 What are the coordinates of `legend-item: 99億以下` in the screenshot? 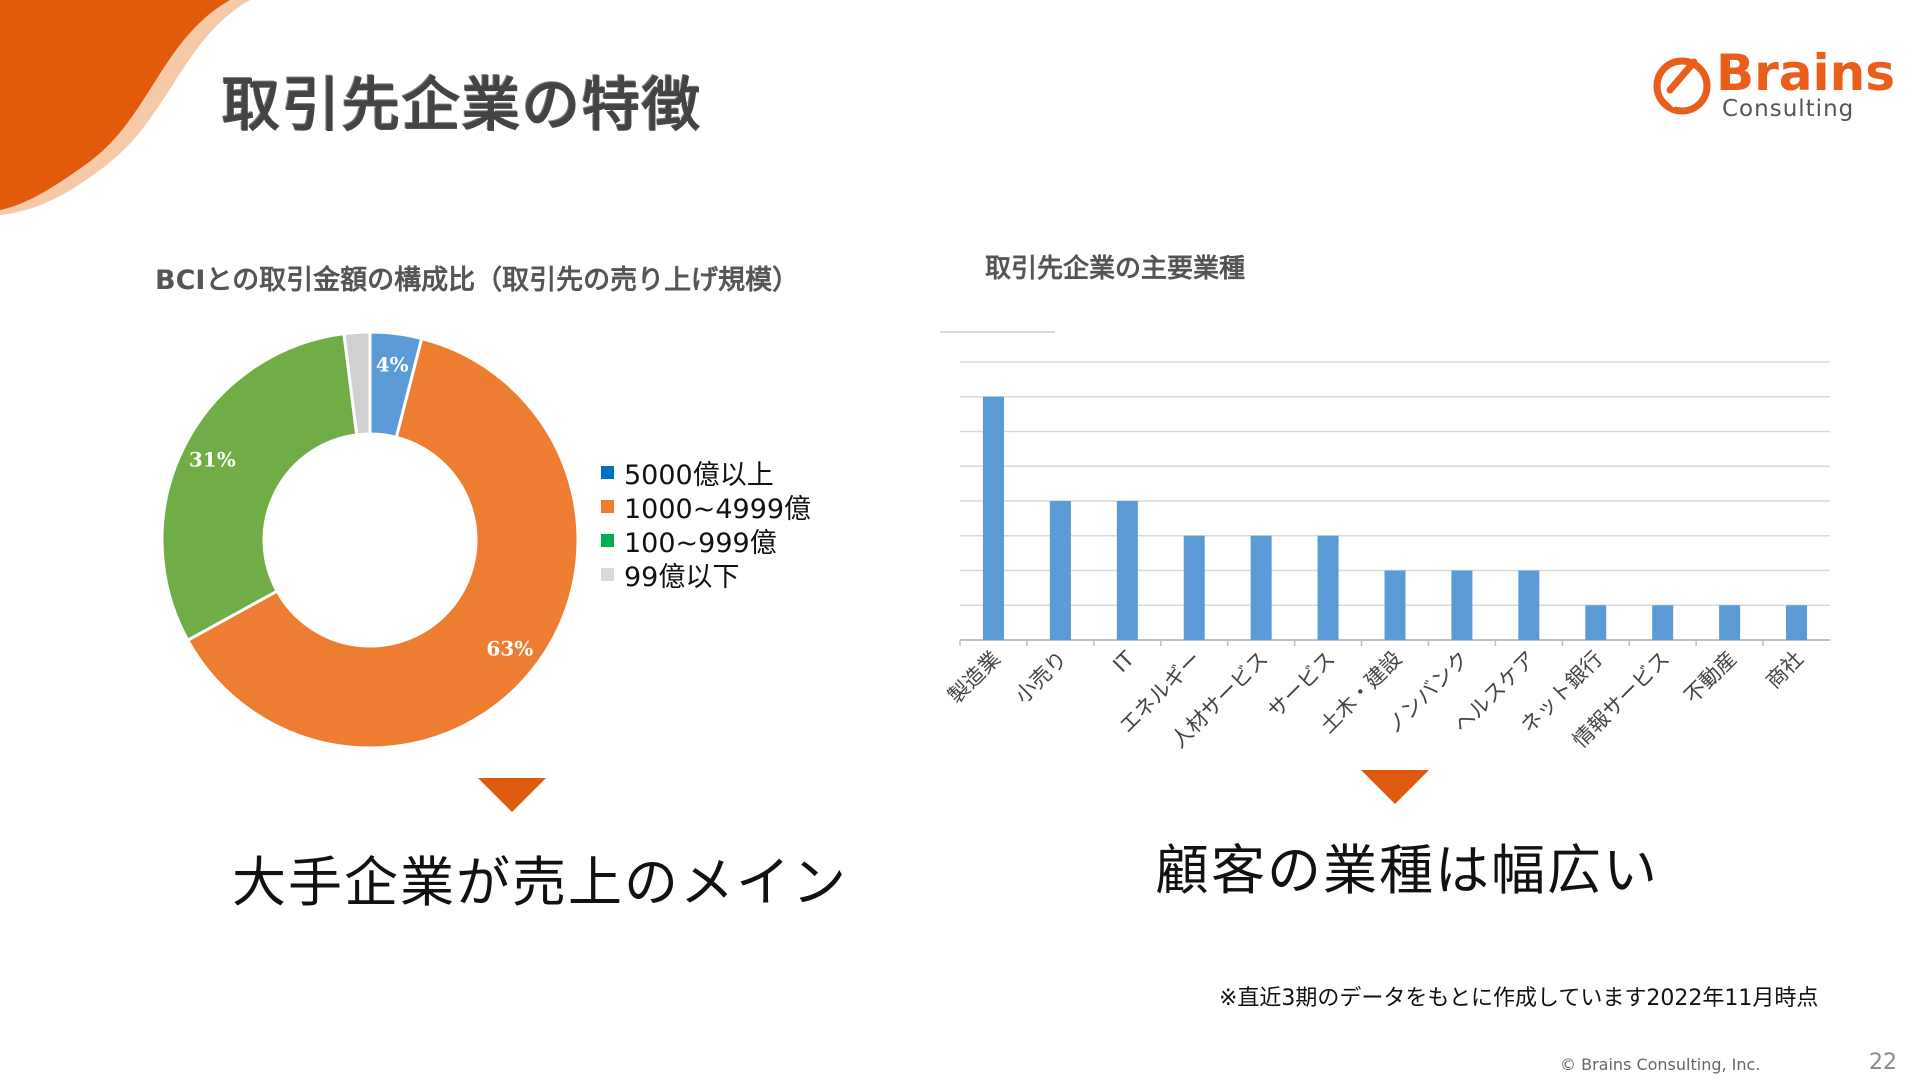 It's located at (706, 575).